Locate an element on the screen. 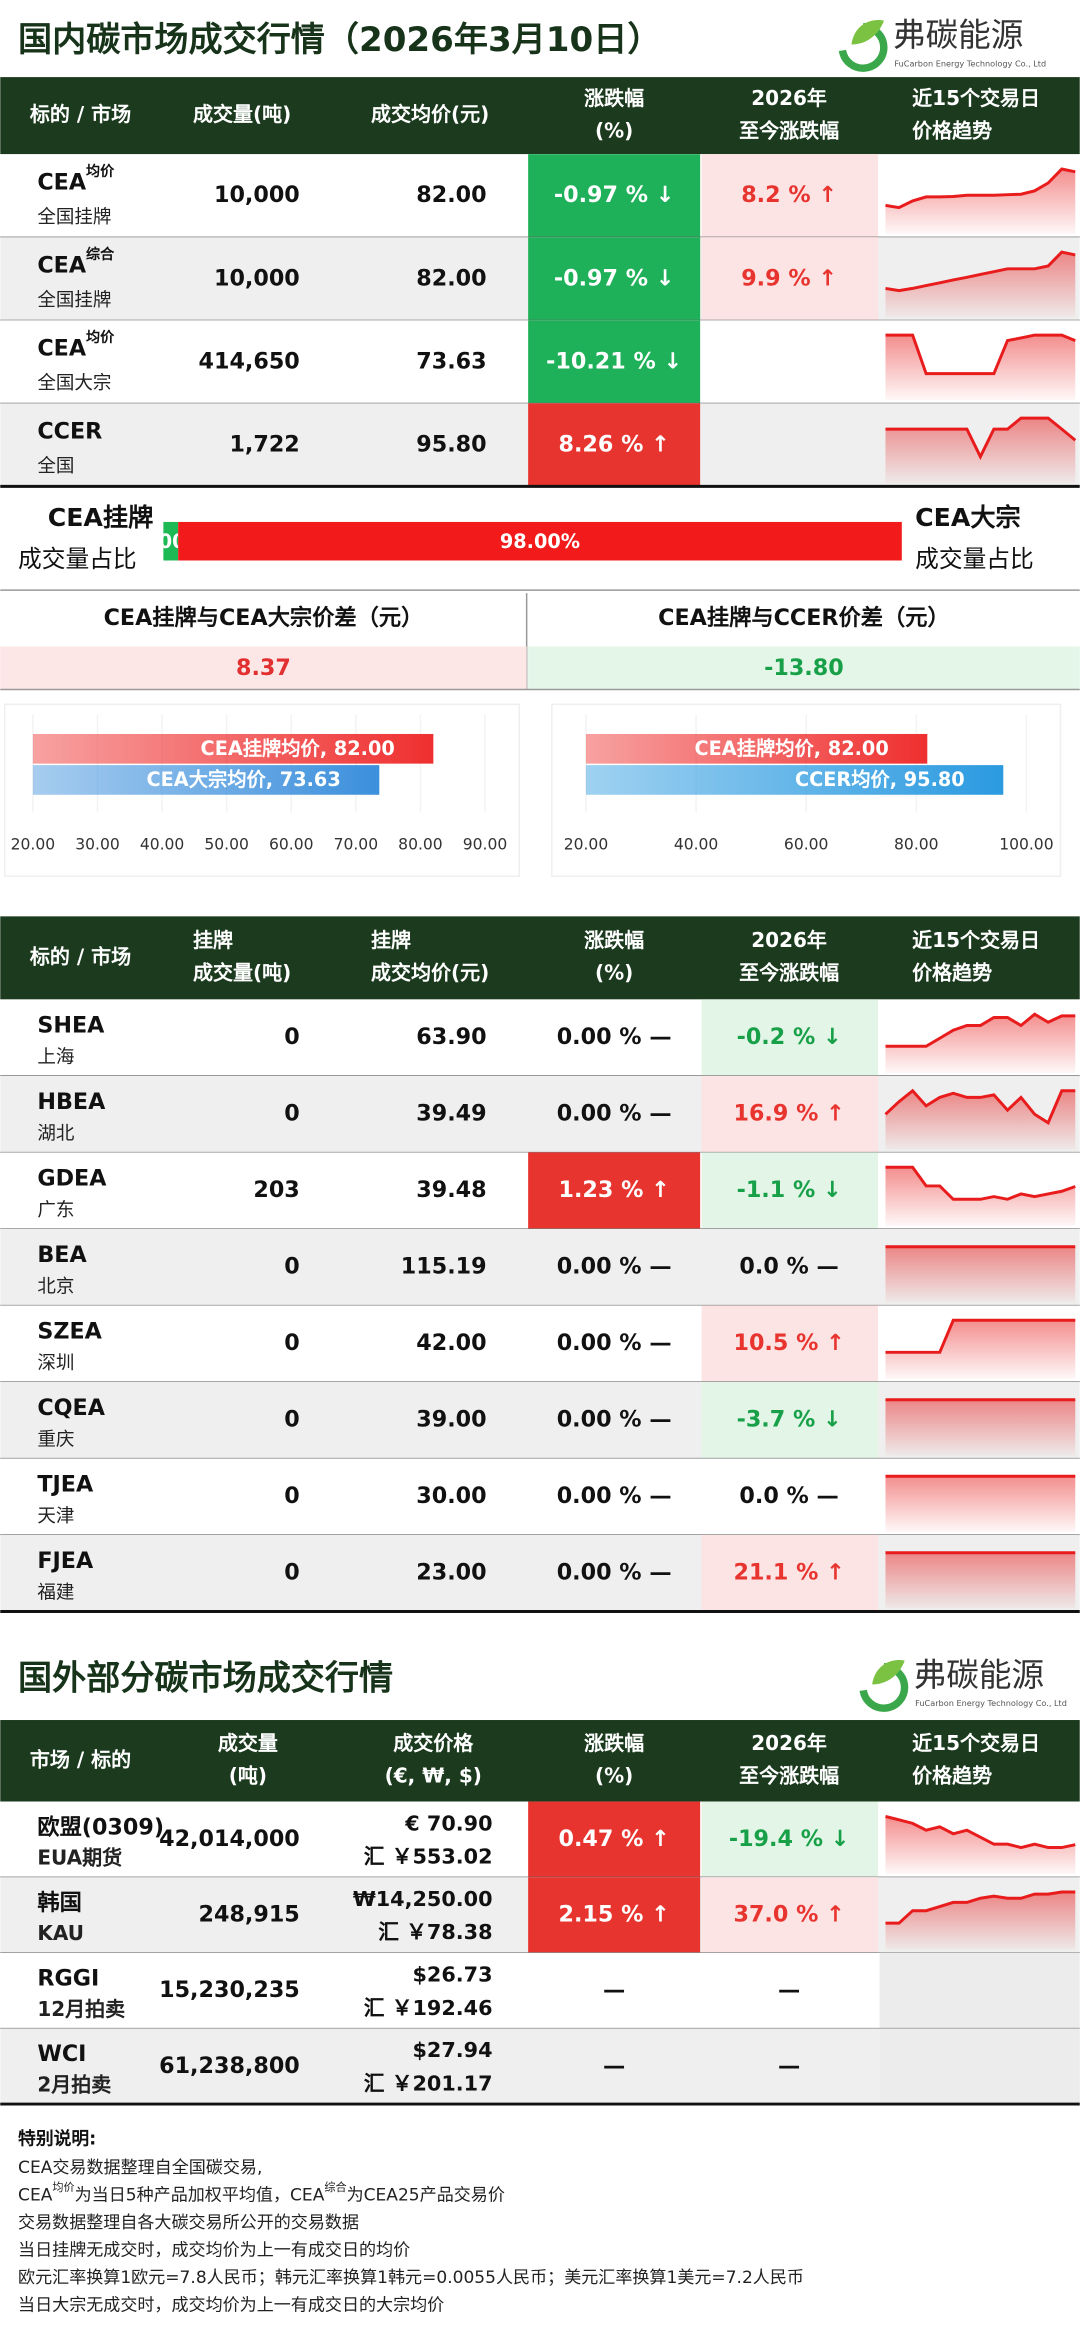 Image resolution: width=1080 pixels, height=2325 pixels. instrument: SHEA is located at coordinates (71, 1025).